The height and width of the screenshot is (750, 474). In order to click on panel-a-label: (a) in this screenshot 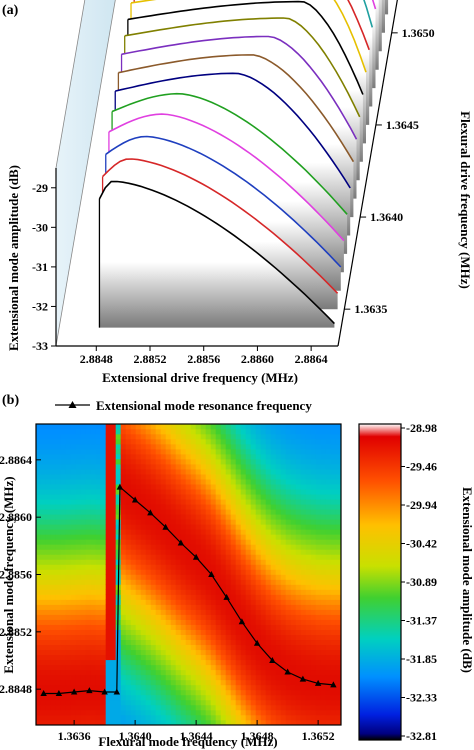, I will do `click(10, 10)`.